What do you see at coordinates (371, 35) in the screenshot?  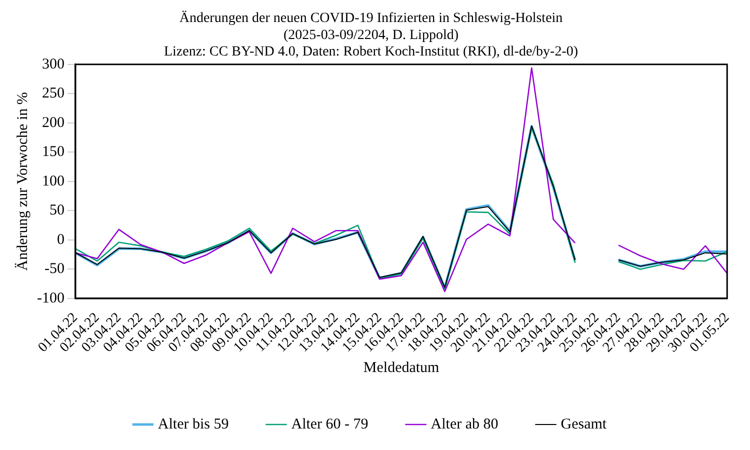 I see `text: (2025-03-09/2204, D. Lippold)` at bounding box center [371, 35].